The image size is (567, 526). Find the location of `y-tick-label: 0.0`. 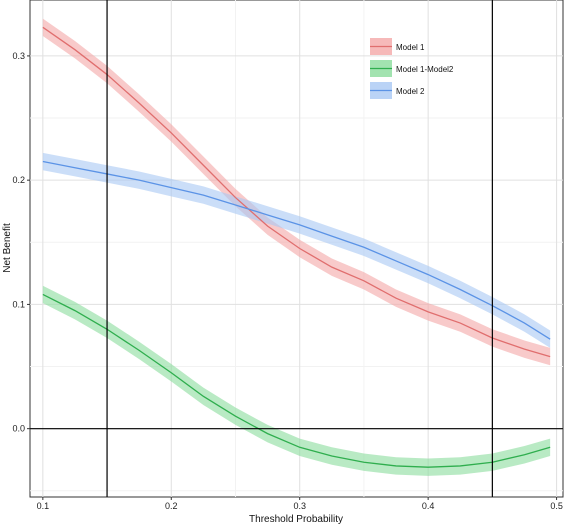

y-tick-label: 0.0 is located at coordinates (18, 429).